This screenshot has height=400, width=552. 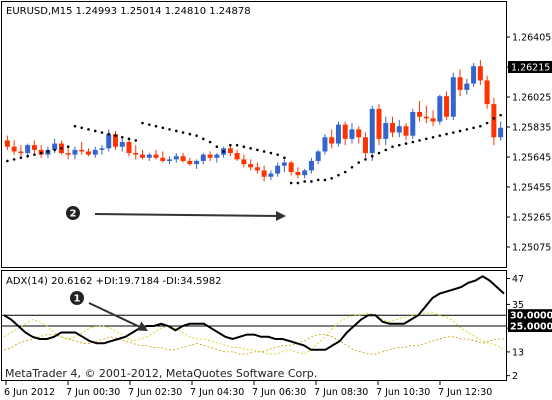 I want to click on price-tick-label: 1.26405, so click(x=531, y=38).